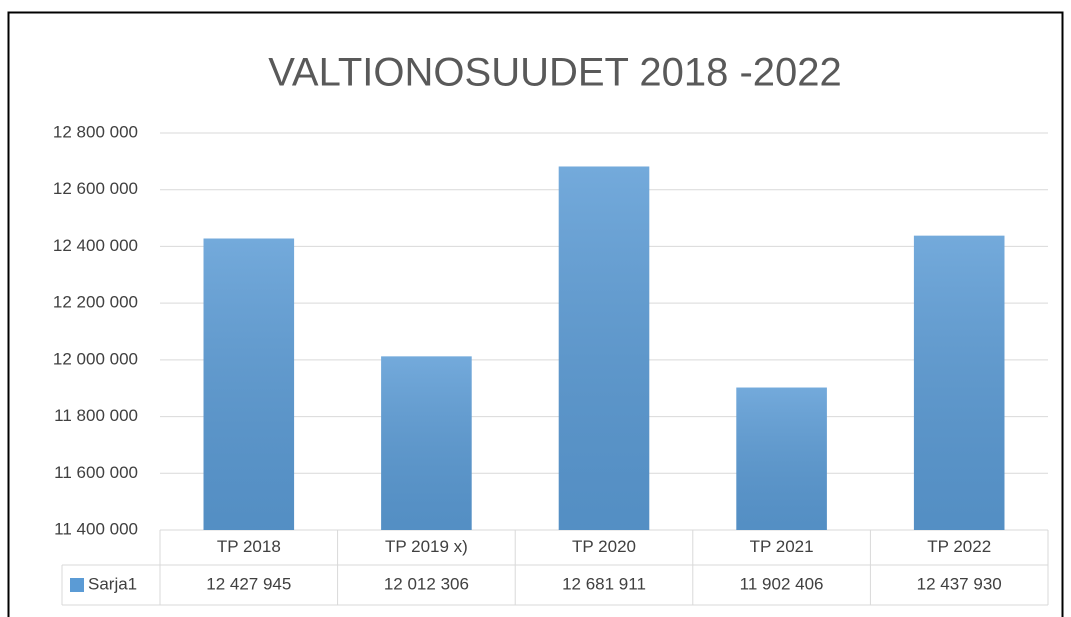 Image resolution: width=1071 pixels, height=617 pixels. What do you see at coordinates (112, 583) in the screenshot?
I see `legend-label: Sarja1` at bounding box center [112, 583].